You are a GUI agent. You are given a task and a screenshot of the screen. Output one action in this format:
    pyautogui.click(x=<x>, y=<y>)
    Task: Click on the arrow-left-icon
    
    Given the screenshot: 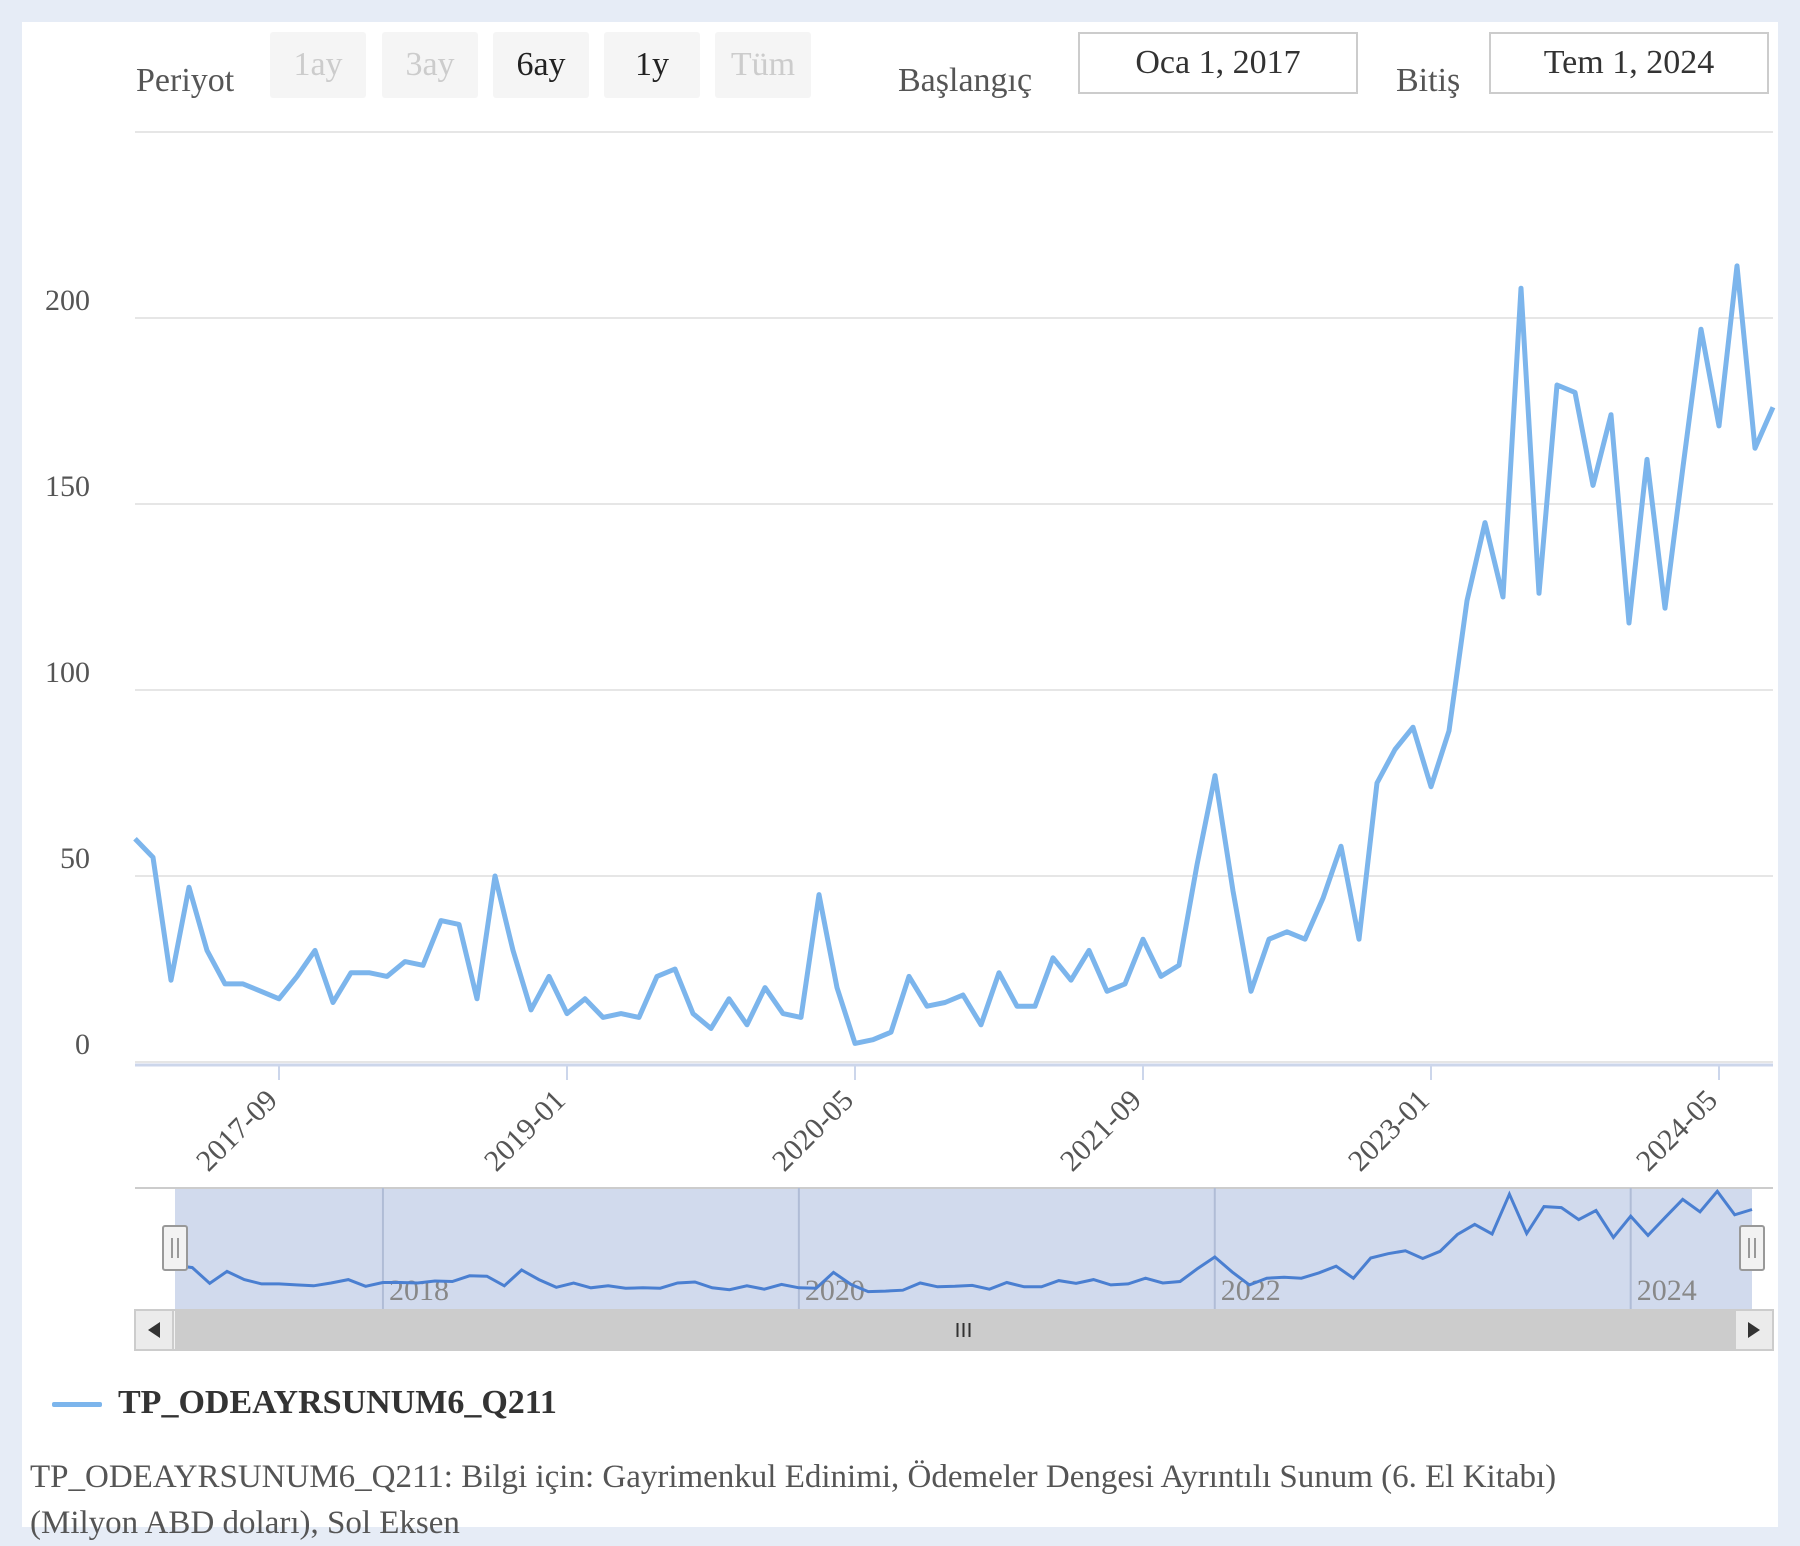 What is the action you would take?
    pyautogui.click(x=154, y=1330)
    